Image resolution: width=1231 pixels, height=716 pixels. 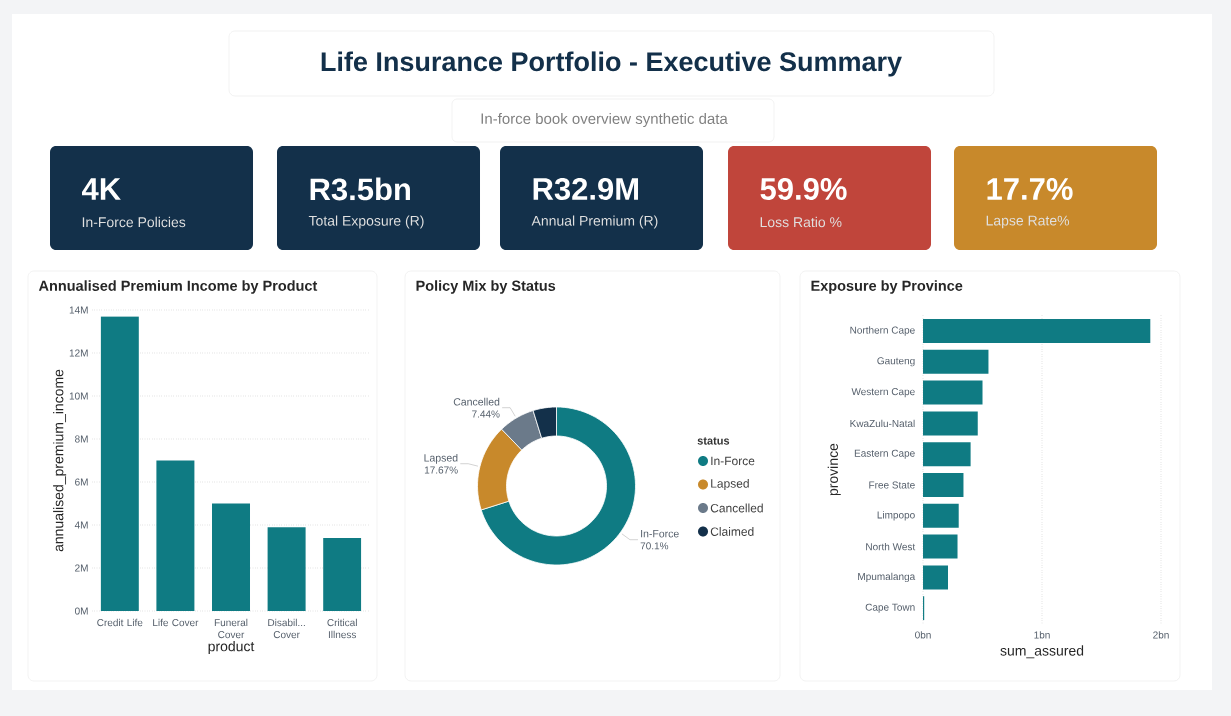 What do you see at coordinates (892, 485) in the screenshot?
I see `y-tick-label: Free State` at bounding box center [892, 485].